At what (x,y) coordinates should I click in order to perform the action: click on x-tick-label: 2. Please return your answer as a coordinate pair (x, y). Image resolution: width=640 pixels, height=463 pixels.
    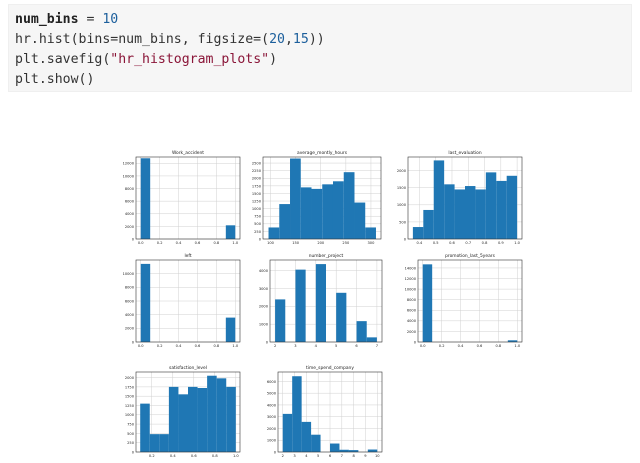
    Looking at the image, I should click on (275, 346).